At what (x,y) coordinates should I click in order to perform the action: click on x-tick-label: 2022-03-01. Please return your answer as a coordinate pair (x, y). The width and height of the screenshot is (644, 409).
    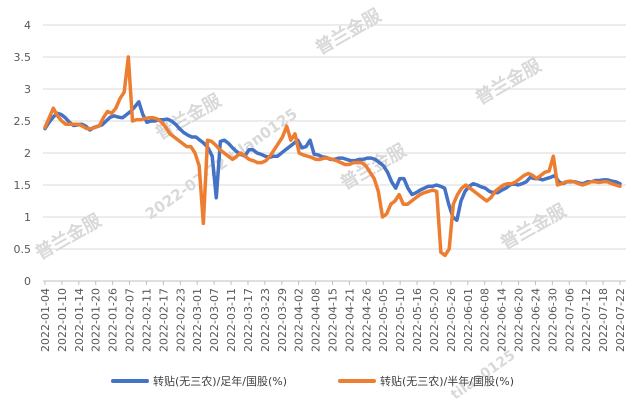
    Looking at the image, I should click on (197, 320).